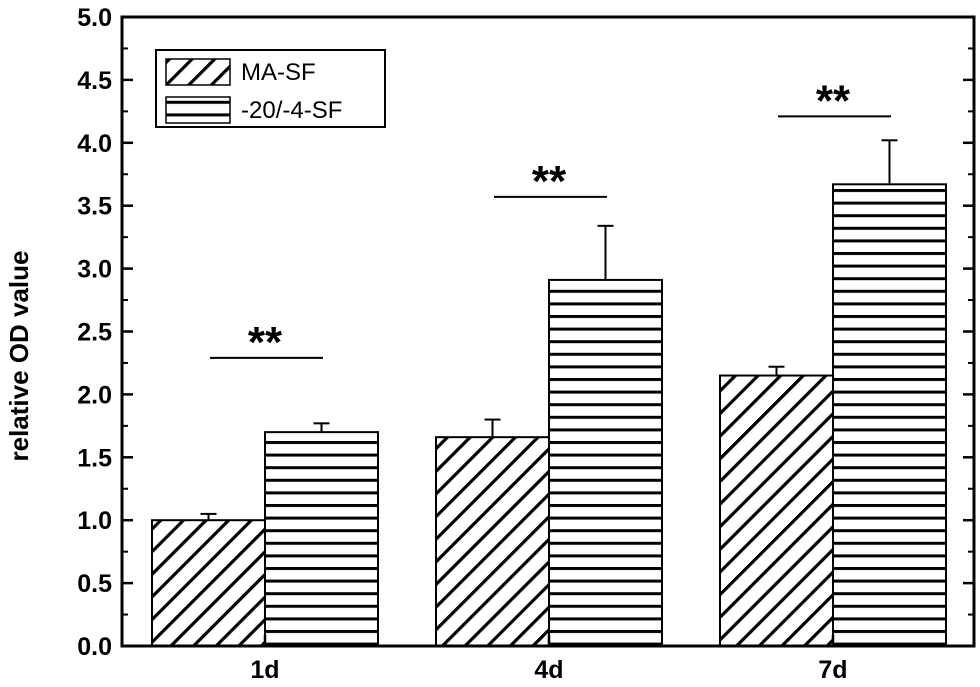 The width and height of the screenshot is (980, 687). I want to click on legend-swatch-ma-sf, so click(198, 72).